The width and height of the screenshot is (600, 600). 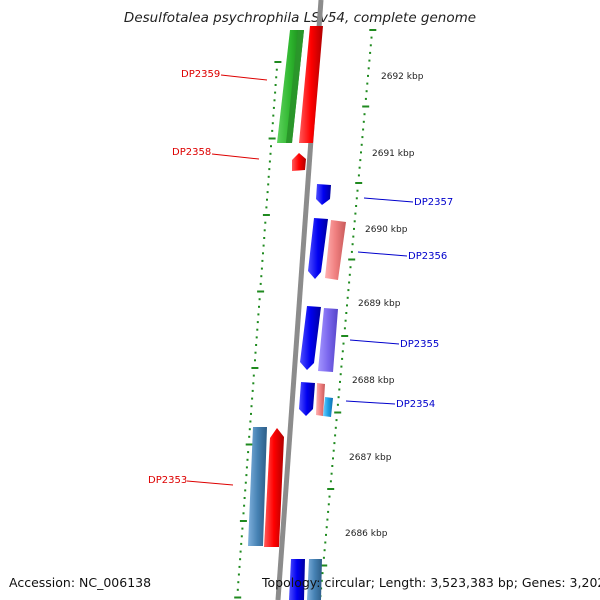 What do you see at coordinates (379, 304) in the screenshot?
I see `tick-label-2689: 2689 kbp` at bounding box center [379, 304].